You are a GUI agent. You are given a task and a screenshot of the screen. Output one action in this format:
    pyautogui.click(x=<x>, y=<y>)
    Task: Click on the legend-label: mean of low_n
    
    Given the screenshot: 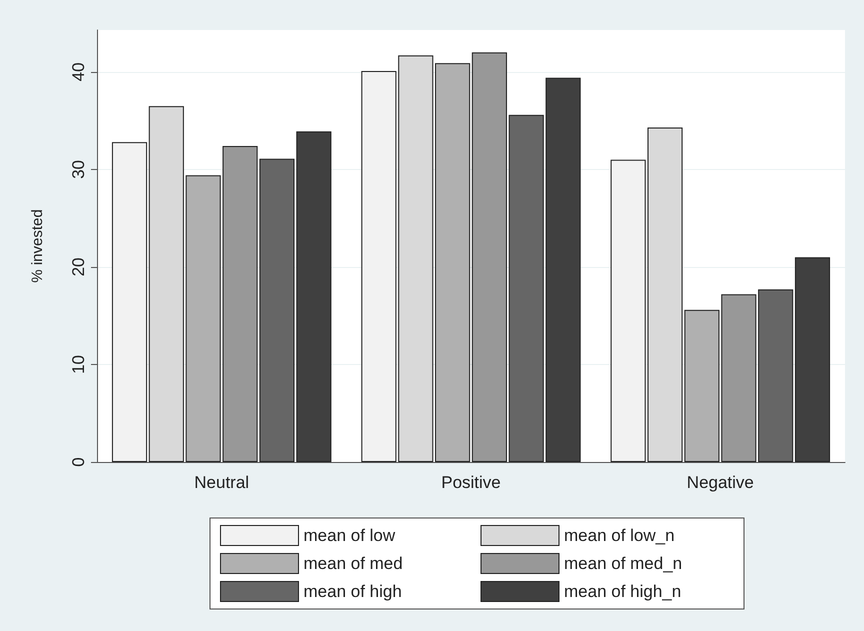 What is the action you would take?
    pyautogui.click(x=619, y=535)
    